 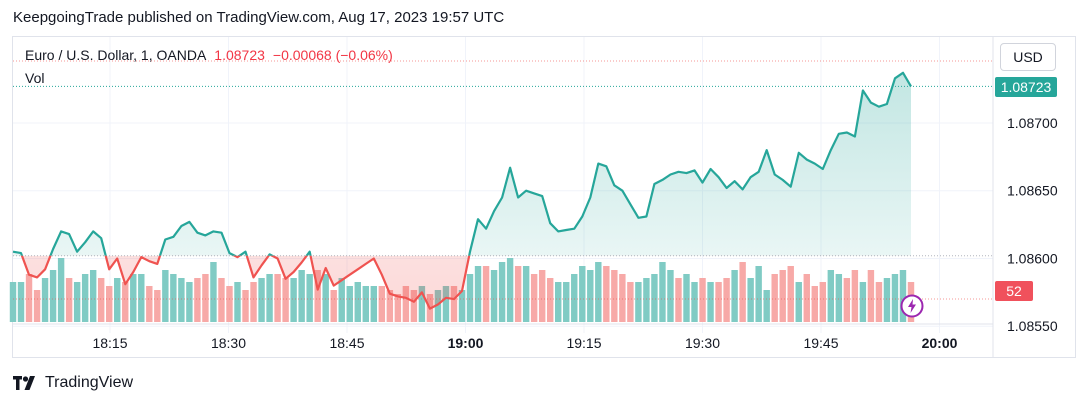 I want to click on last-volume-badge: 52, so click(x=1014, y=291).